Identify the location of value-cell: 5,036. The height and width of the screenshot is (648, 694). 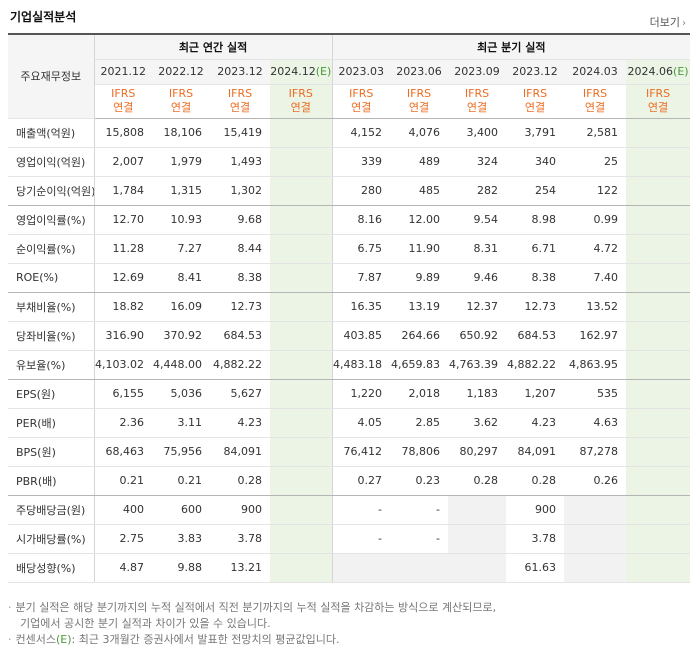
(181, 394).